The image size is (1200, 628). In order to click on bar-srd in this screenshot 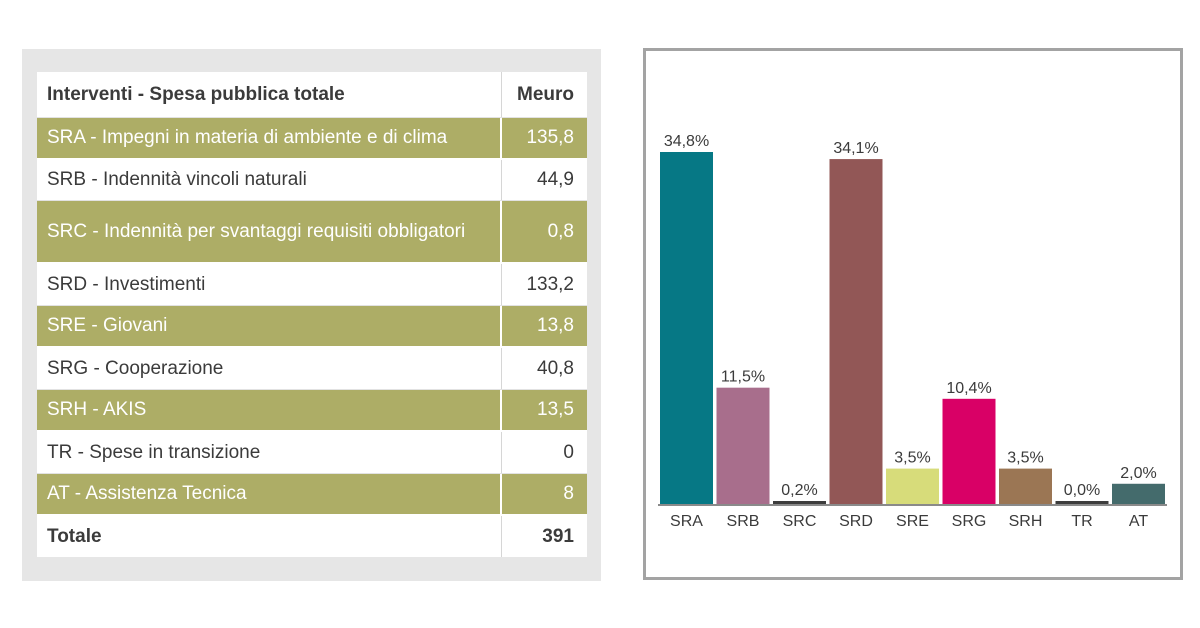, I will do `click(856, 332)`.